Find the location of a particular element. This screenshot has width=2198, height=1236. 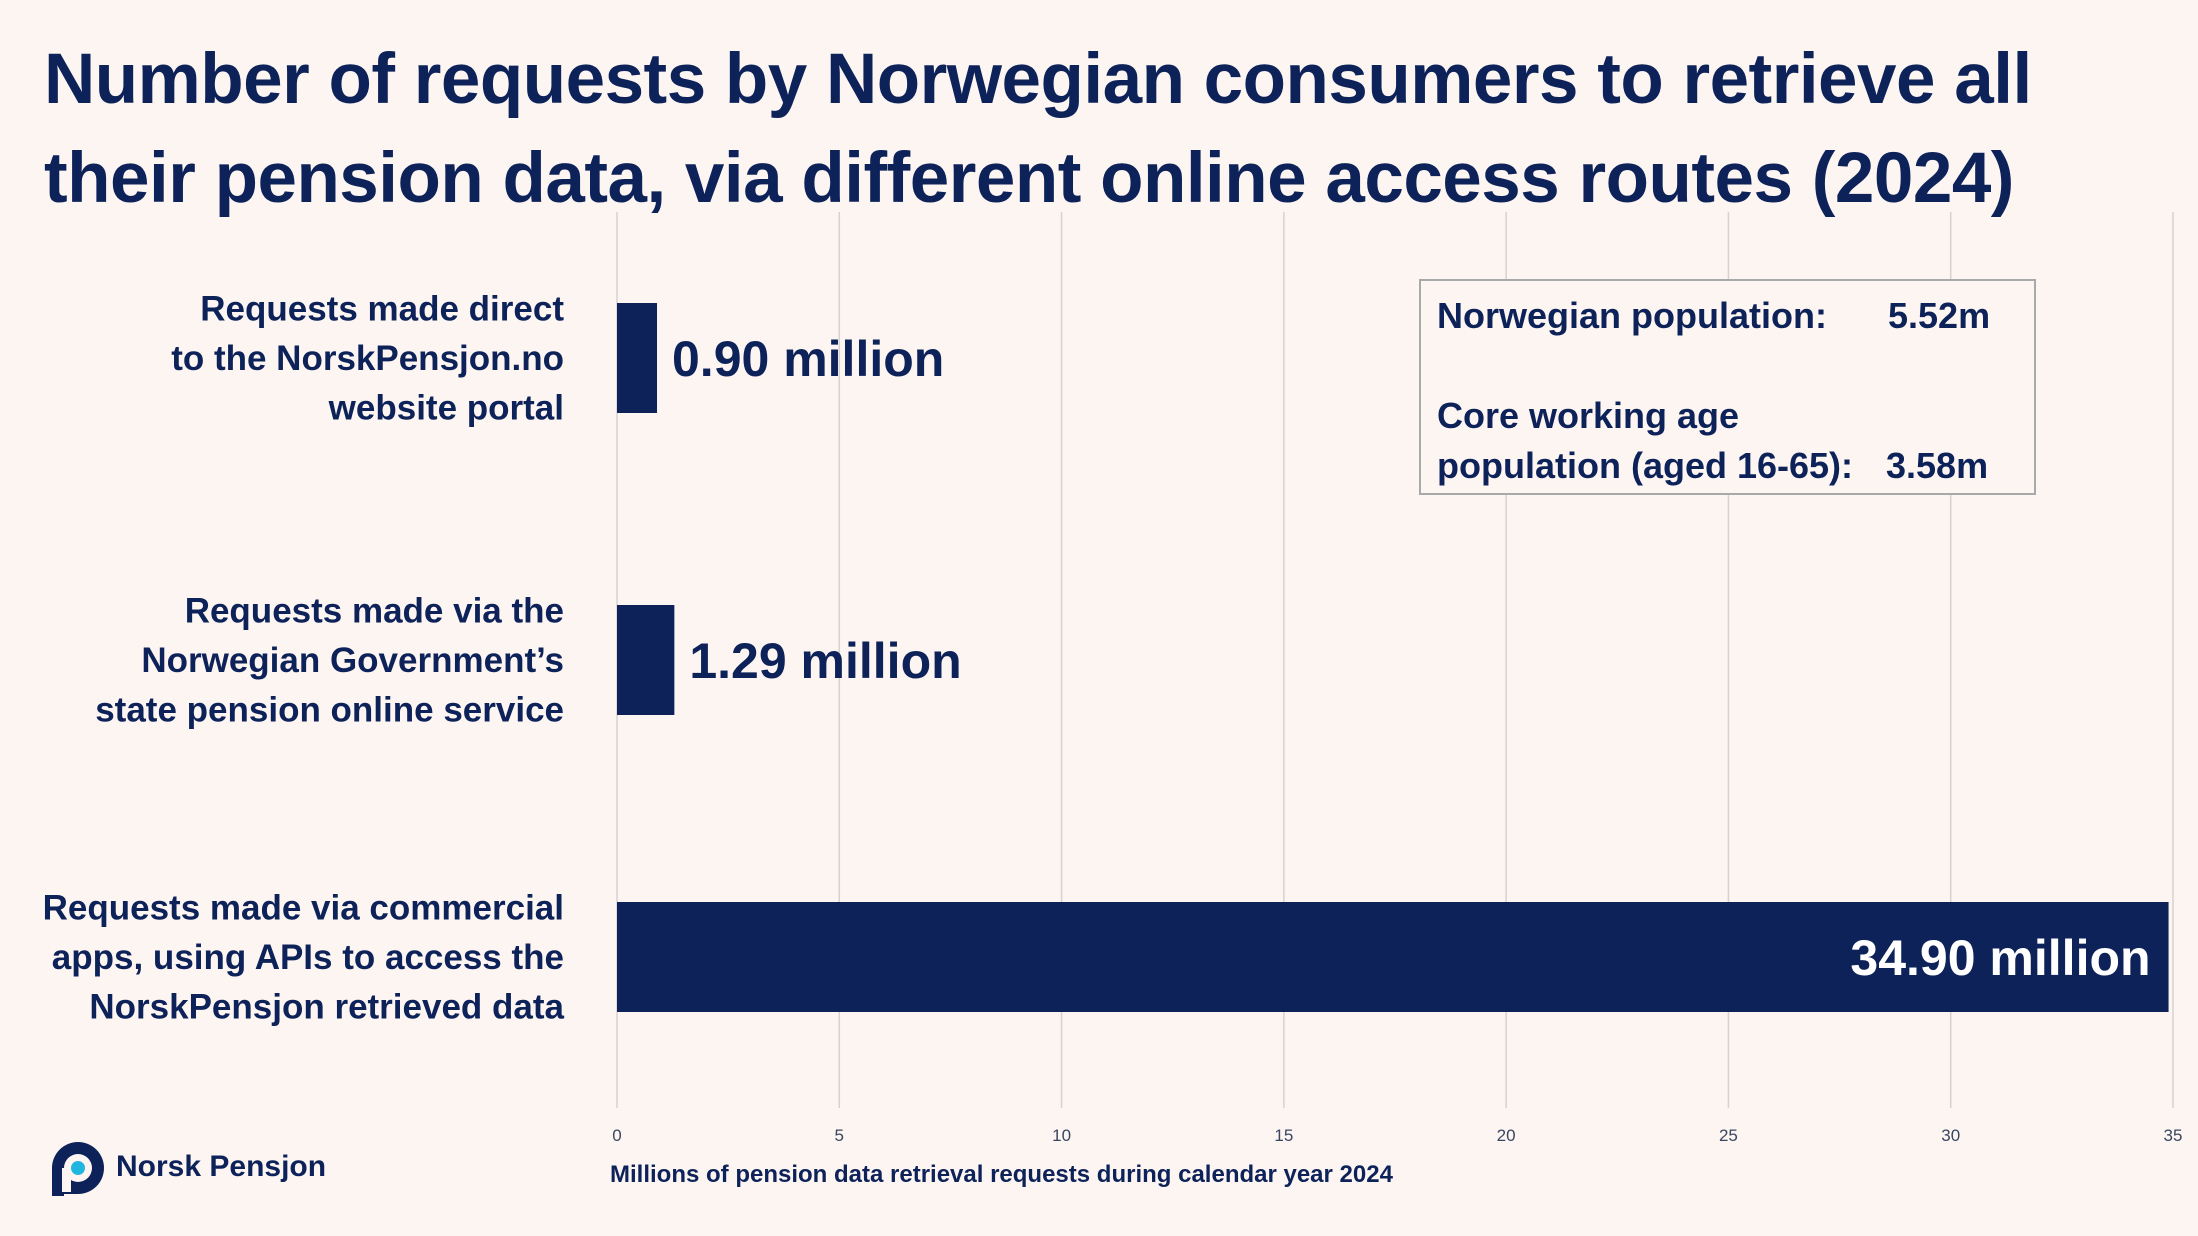

logo-text: Norsk Pensjon is located at coordinates (221, 1166).